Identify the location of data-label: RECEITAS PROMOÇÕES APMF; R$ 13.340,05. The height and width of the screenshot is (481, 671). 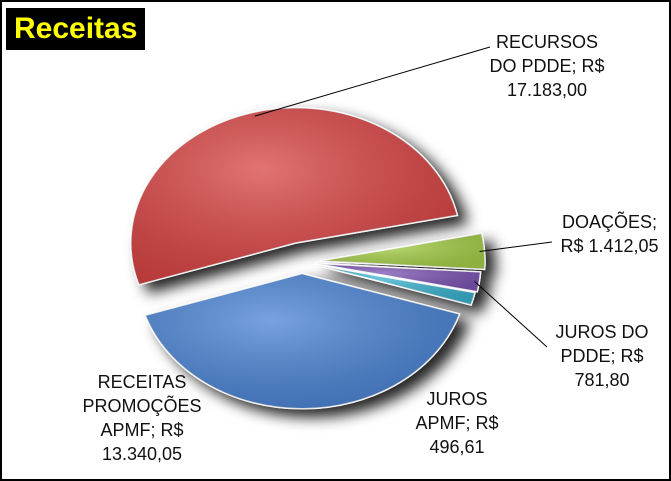
(142, 418).